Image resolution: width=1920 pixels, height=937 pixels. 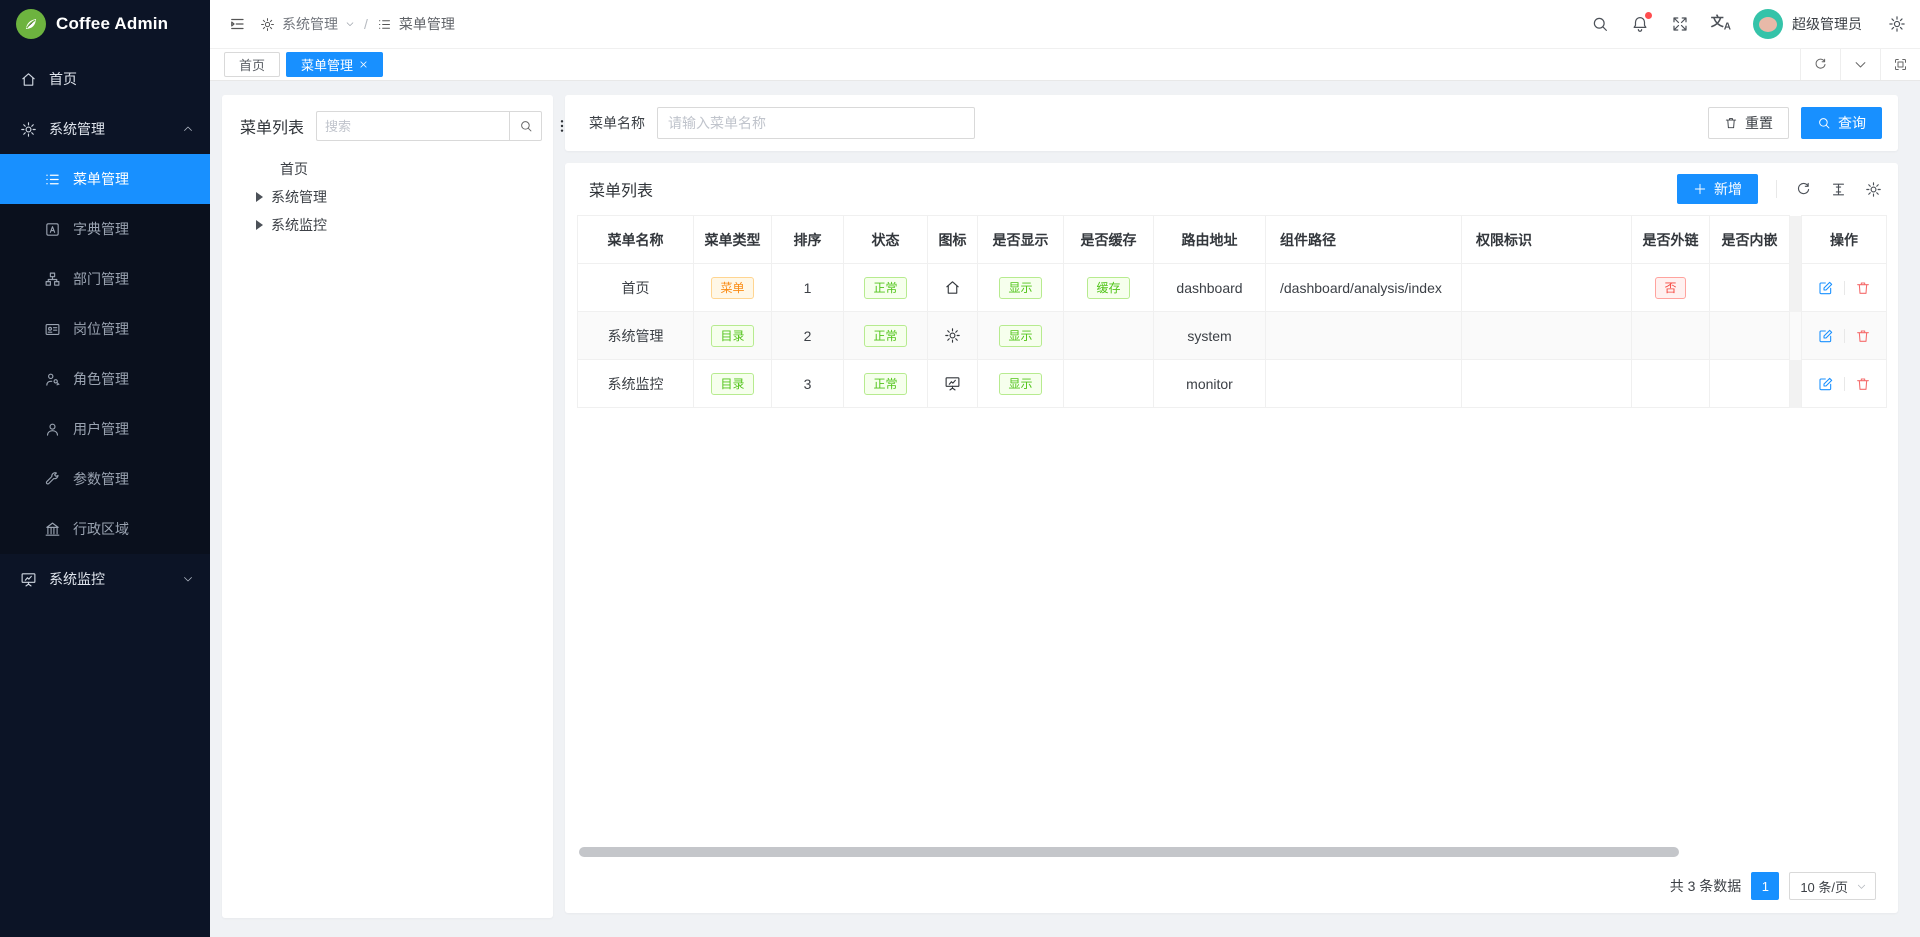 I want to click on reset-button: 重置, so click(x=1748, y=123).